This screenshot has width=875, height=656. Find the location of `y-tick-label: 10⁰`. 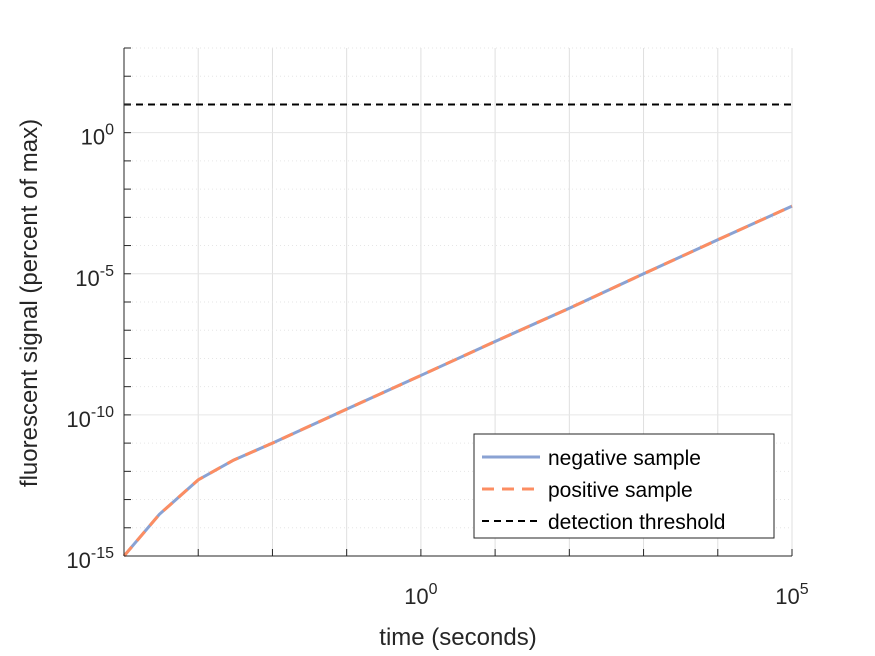

y-tick-label: 10⁰ is located at coordinates (97, 136).